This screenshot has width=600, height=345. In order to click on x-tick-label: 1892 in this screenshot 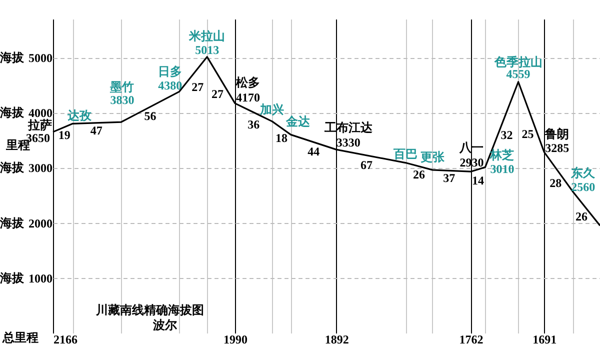, I will do `click(336, 338)`.